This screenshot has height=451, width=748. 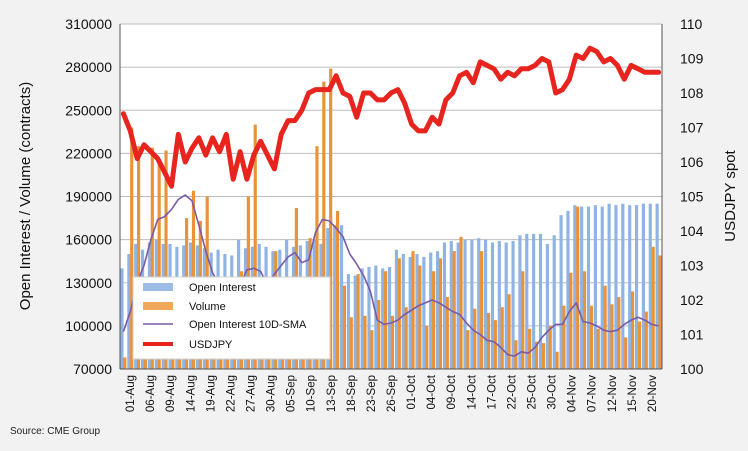 I want to click on x-tick-label: 09-Oct, so click(x=452, y=391).